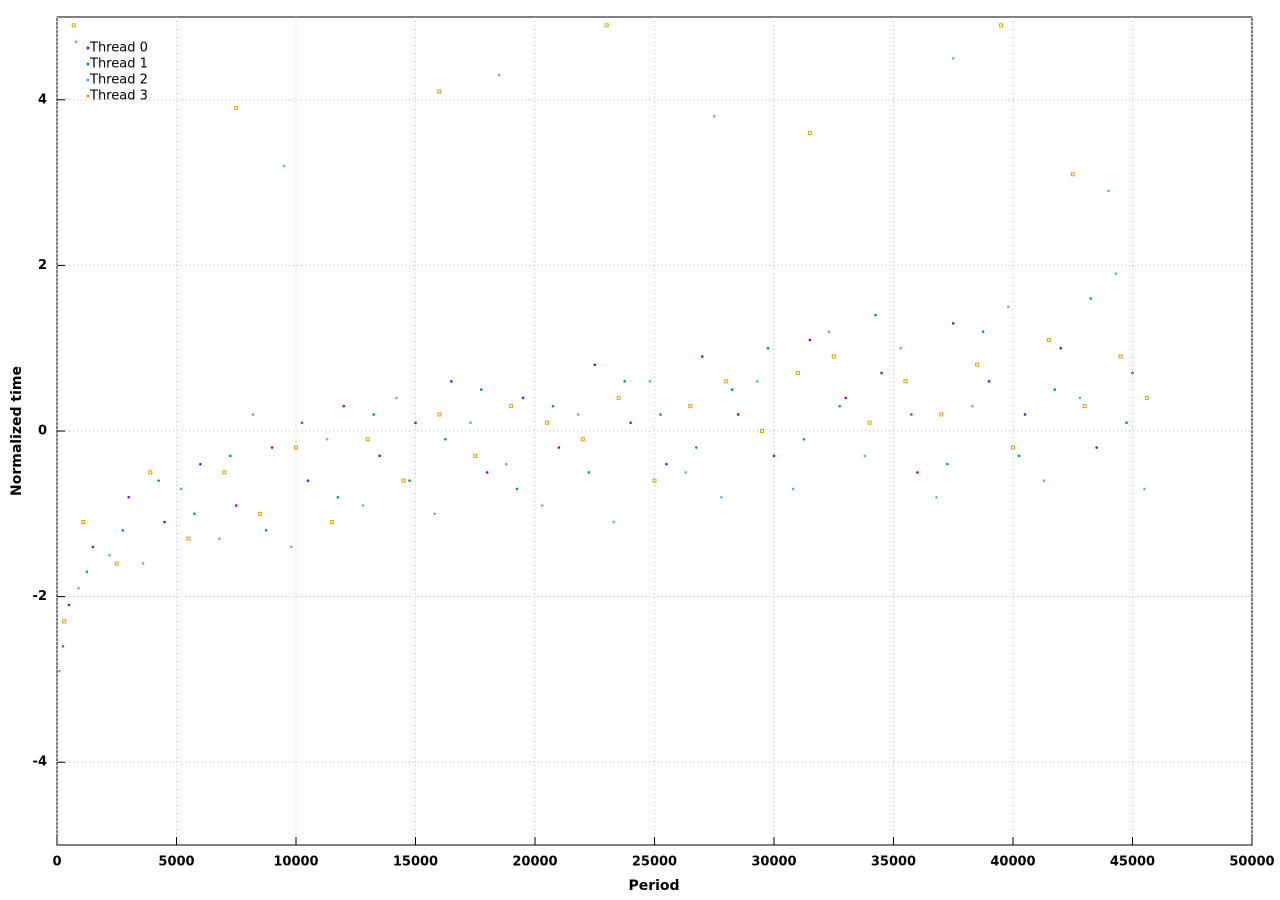  I want to click on x-tick-label: 15000, so click(415, 862).